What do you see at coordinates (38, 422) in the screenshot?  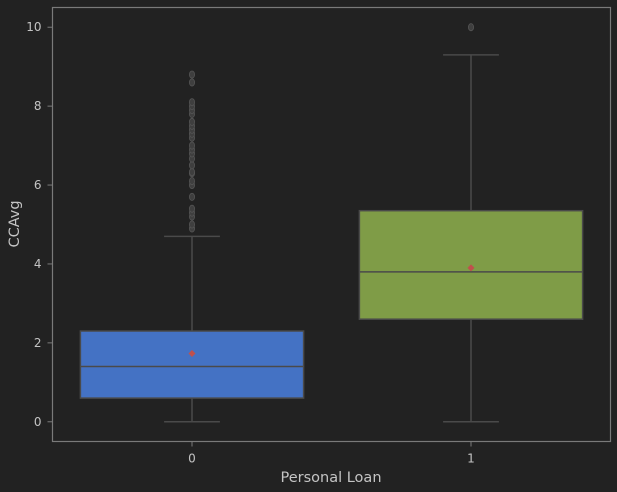 I see `y-tick-label: 0` at bounding box center [38, 422].